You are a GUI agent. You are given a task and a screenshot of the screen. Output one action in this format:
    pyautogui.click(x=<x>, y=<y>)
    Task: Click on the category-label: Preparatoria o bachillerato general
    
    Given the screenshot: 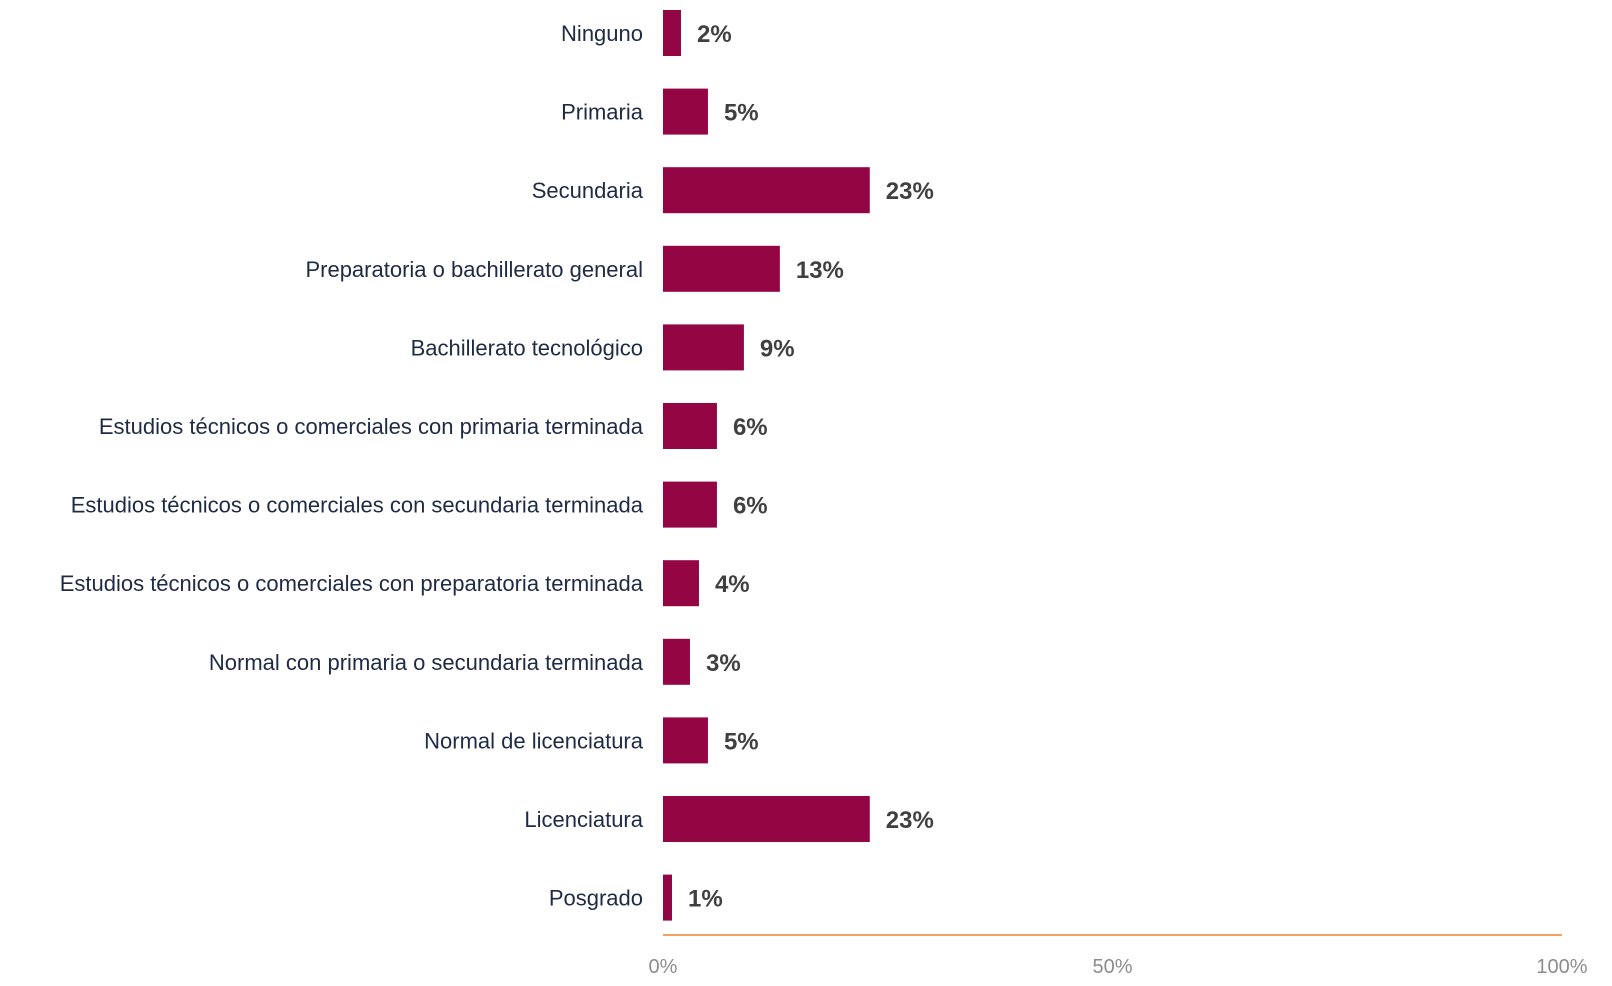 What is the action you would take?
    pyautogui.click(x=474, y=269)
    